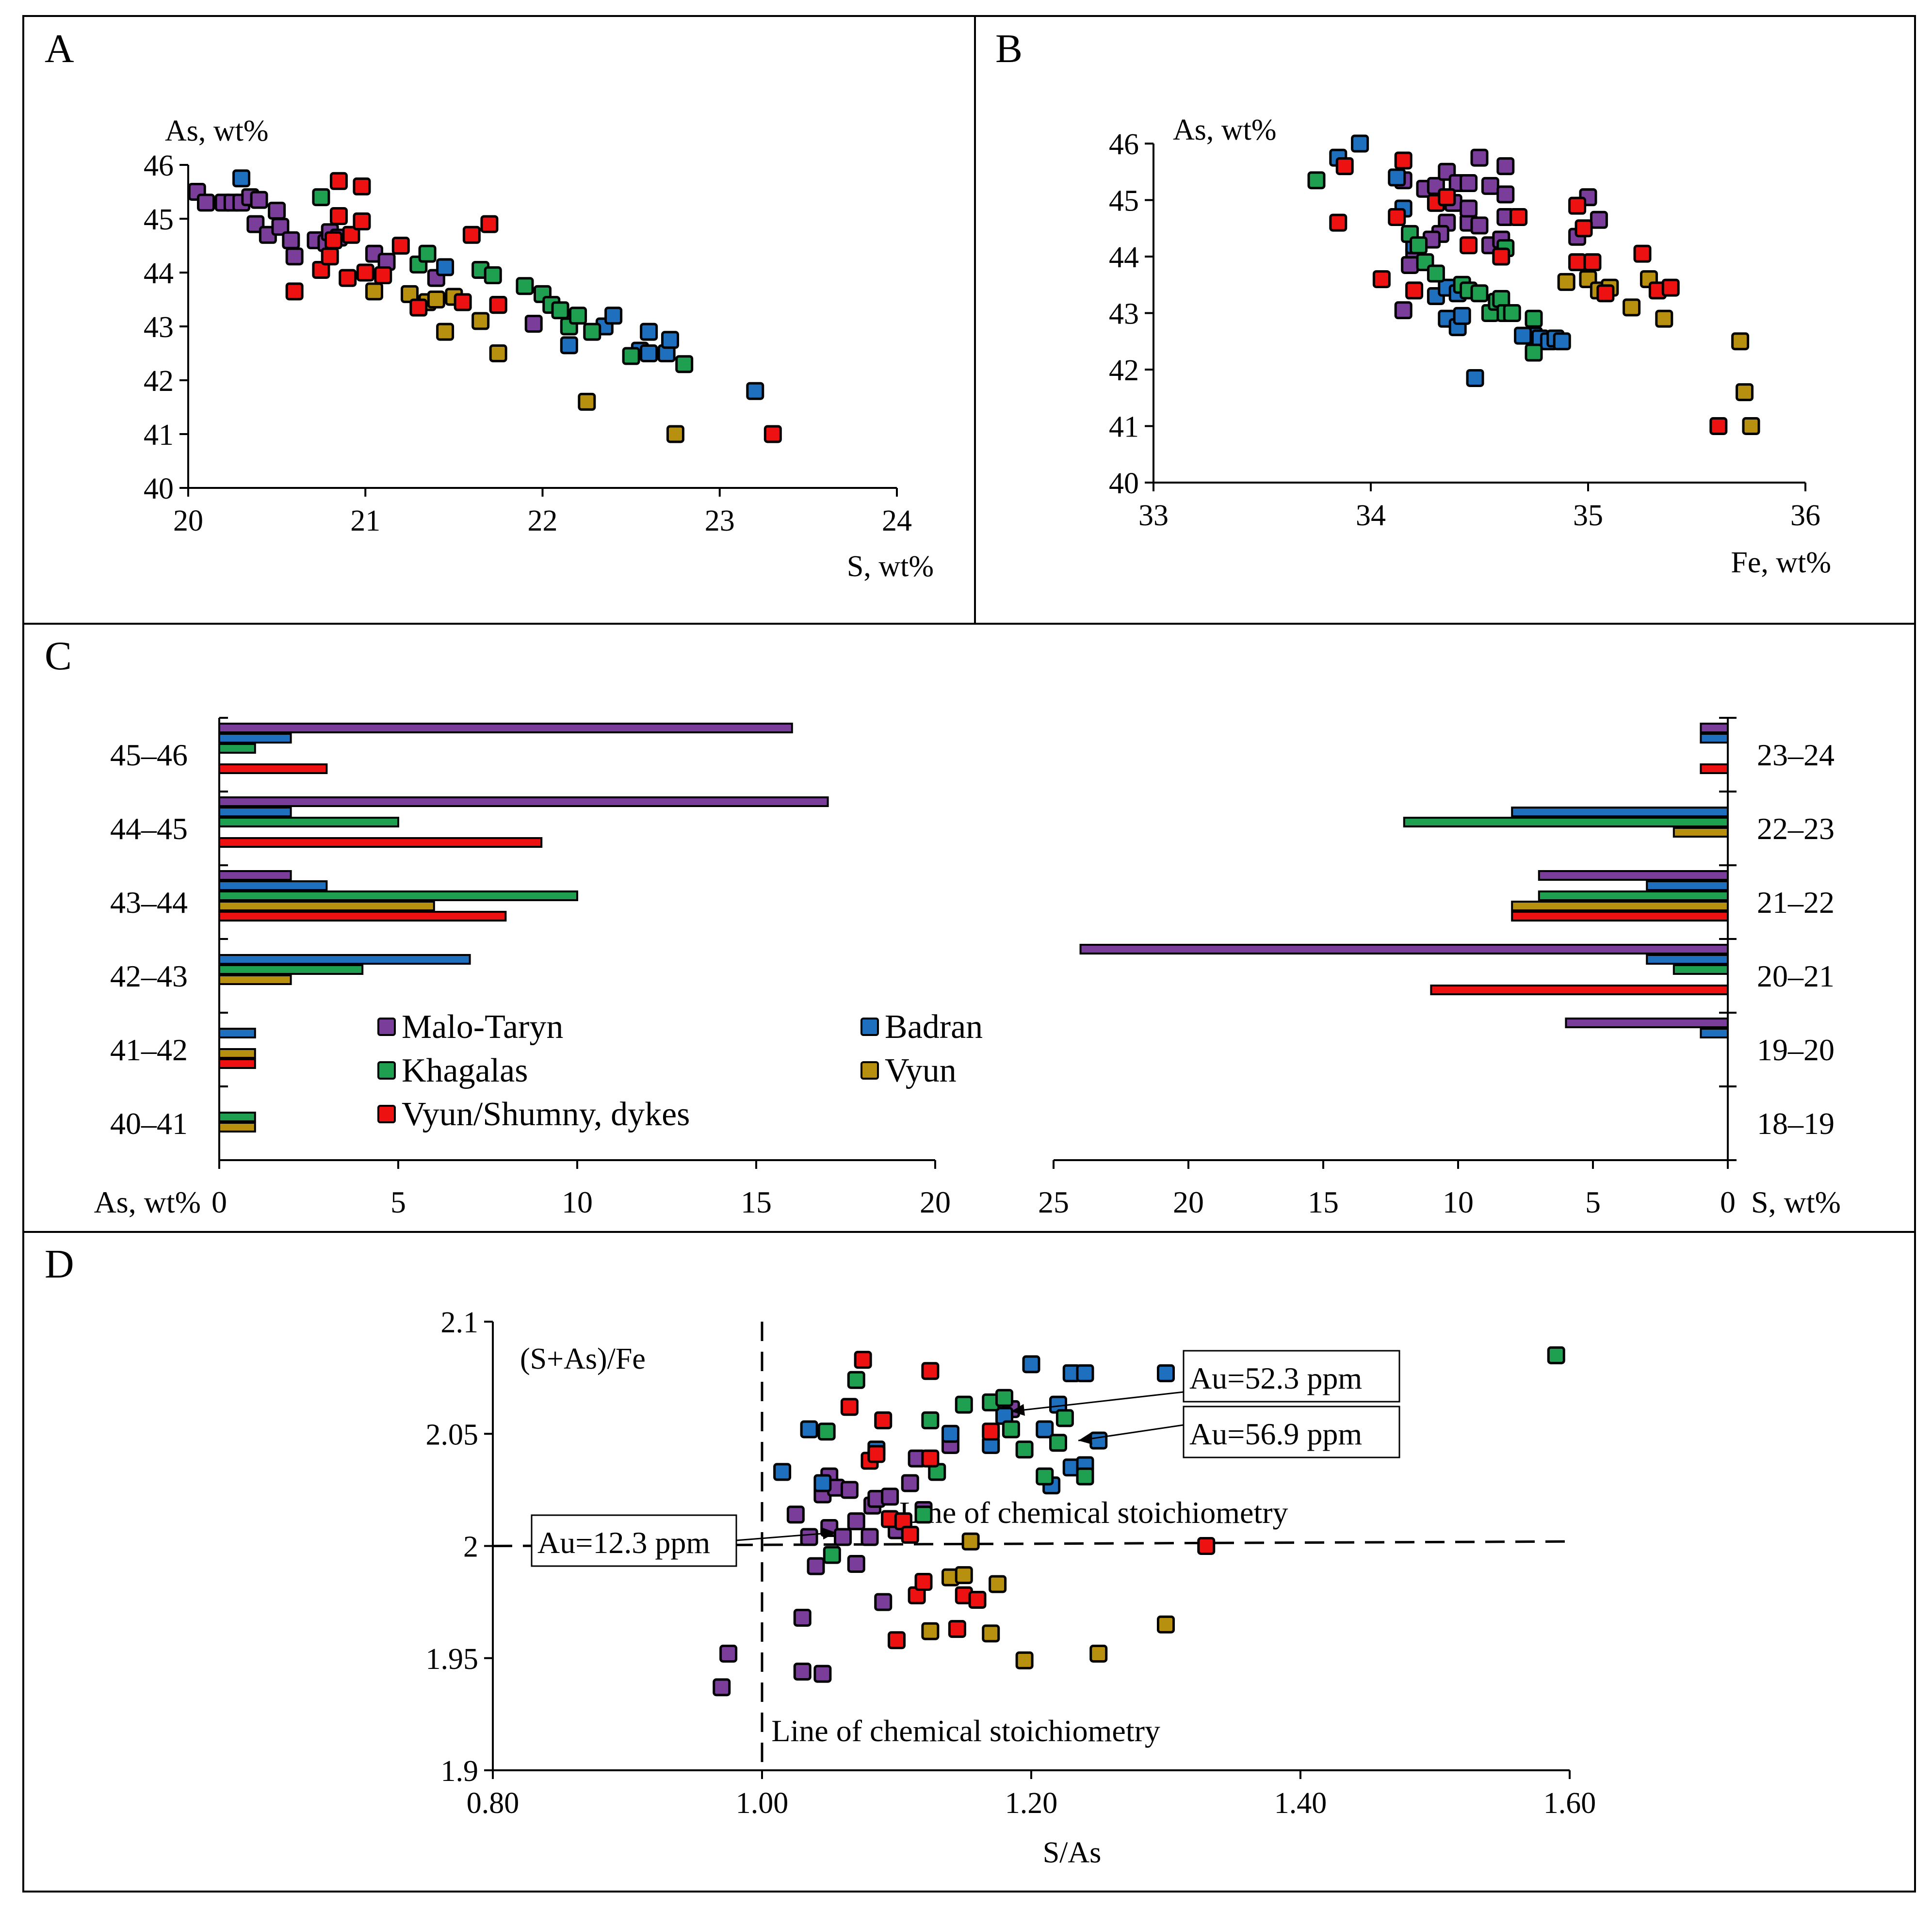 The height and width of the screenshot is (1909, 1932). I want to click on bar-as-malo-taryn, so click(506, 728).